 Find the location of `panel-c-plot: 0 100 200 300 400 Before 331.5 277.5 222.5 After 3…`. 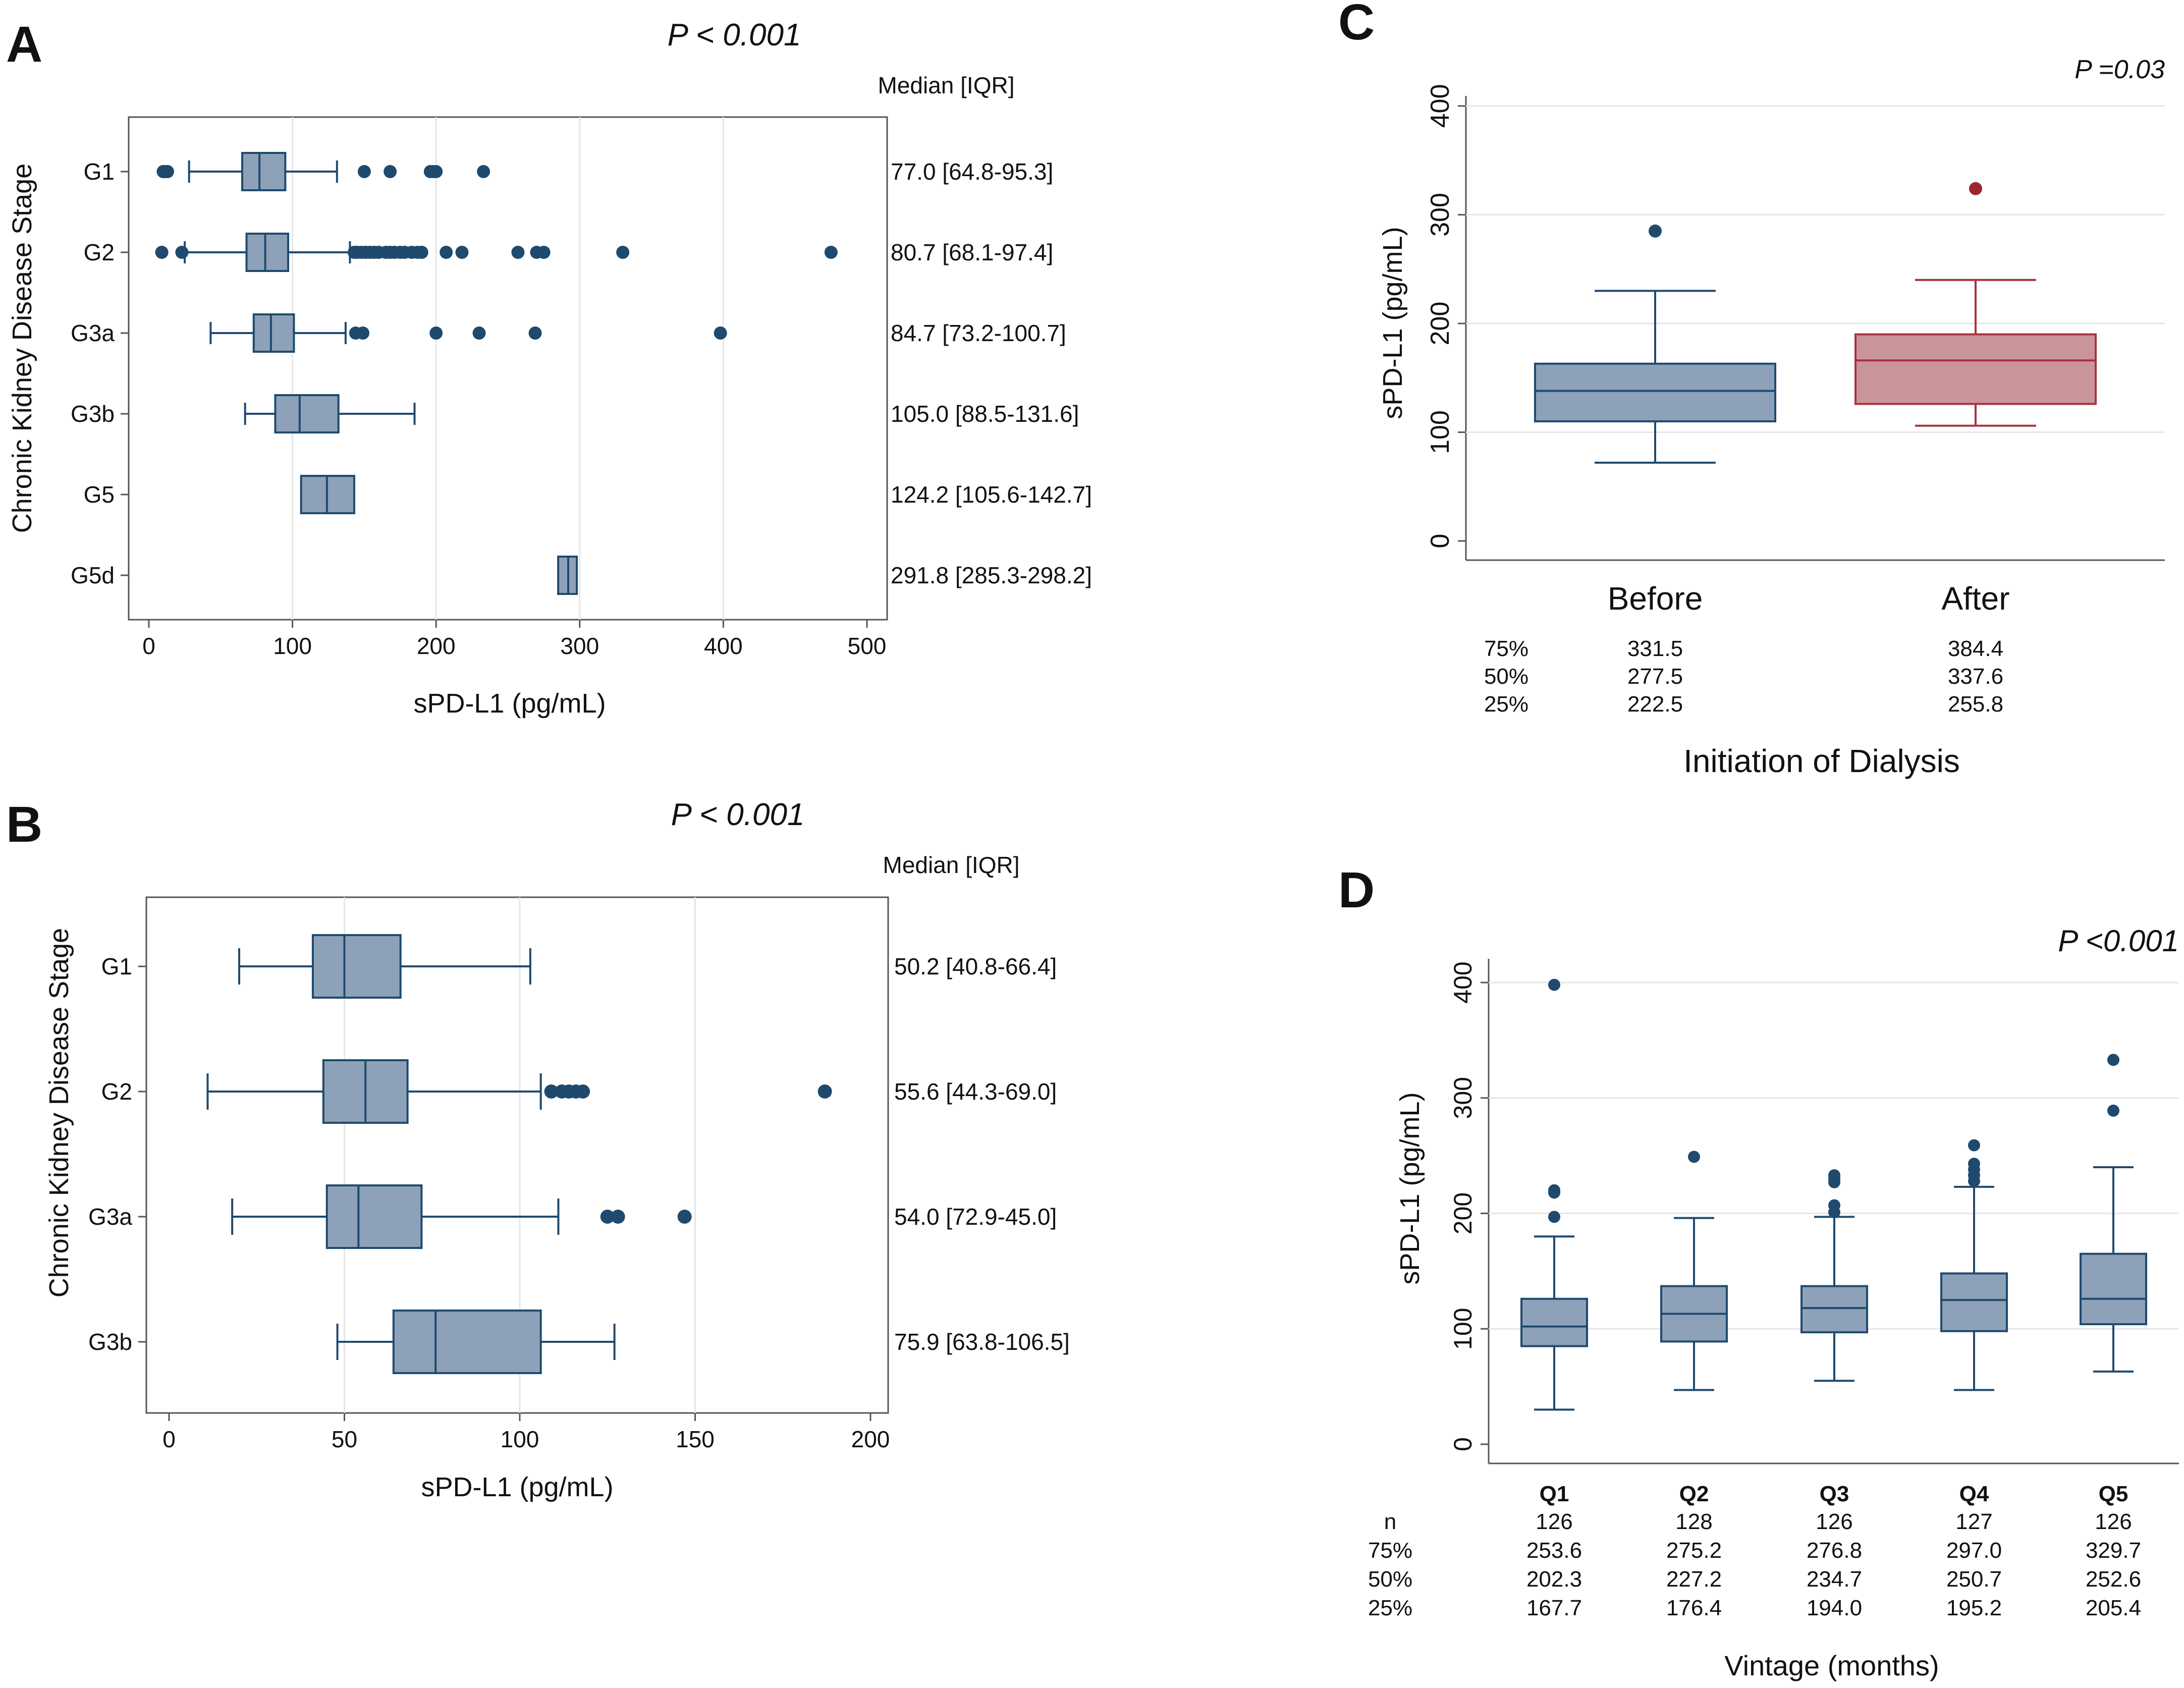

panel-c-plot: 0 100 200 300 400 Before 331.5 277.5 222.5 After 3… is located at coordinates (1795, 400).